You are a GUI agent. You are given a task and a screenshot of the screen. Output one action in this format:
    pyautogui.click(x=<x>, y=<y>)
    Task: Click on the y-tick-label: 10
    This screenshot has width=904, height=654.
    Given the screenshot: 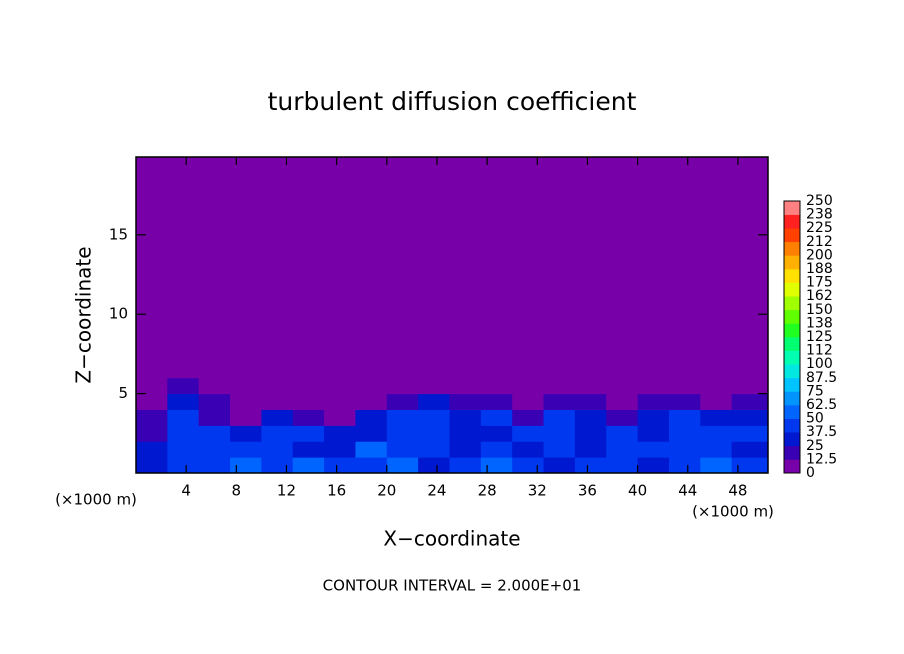 What is the action you would take?
    pyautogui.click(x=118, y=314)
    